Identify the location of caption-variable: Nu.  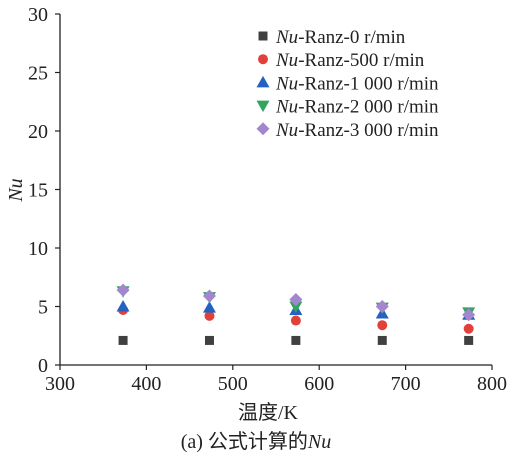
(319, 442).